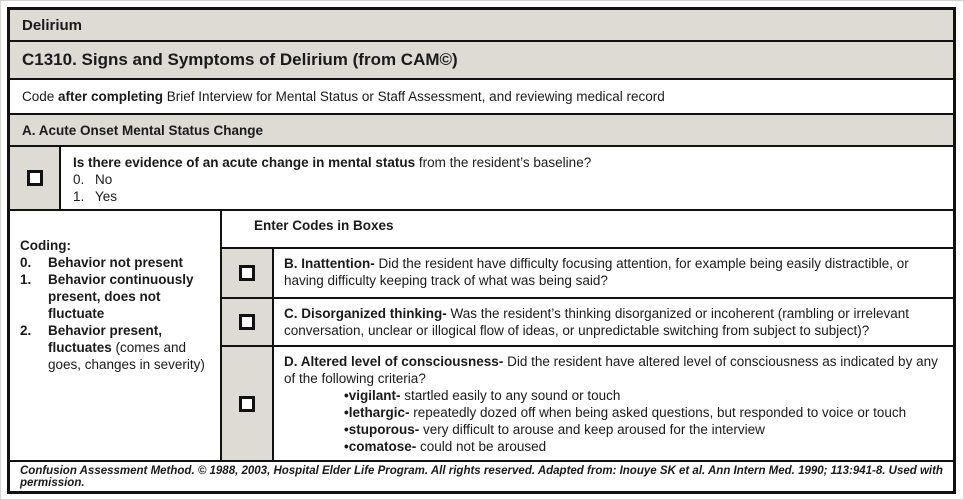 This screenshot has width=964, height=500. Describe the element at coordinates (587, 230) in the screenshot. I see `codes-column-header: Enter Codes in Boxes` at that location.